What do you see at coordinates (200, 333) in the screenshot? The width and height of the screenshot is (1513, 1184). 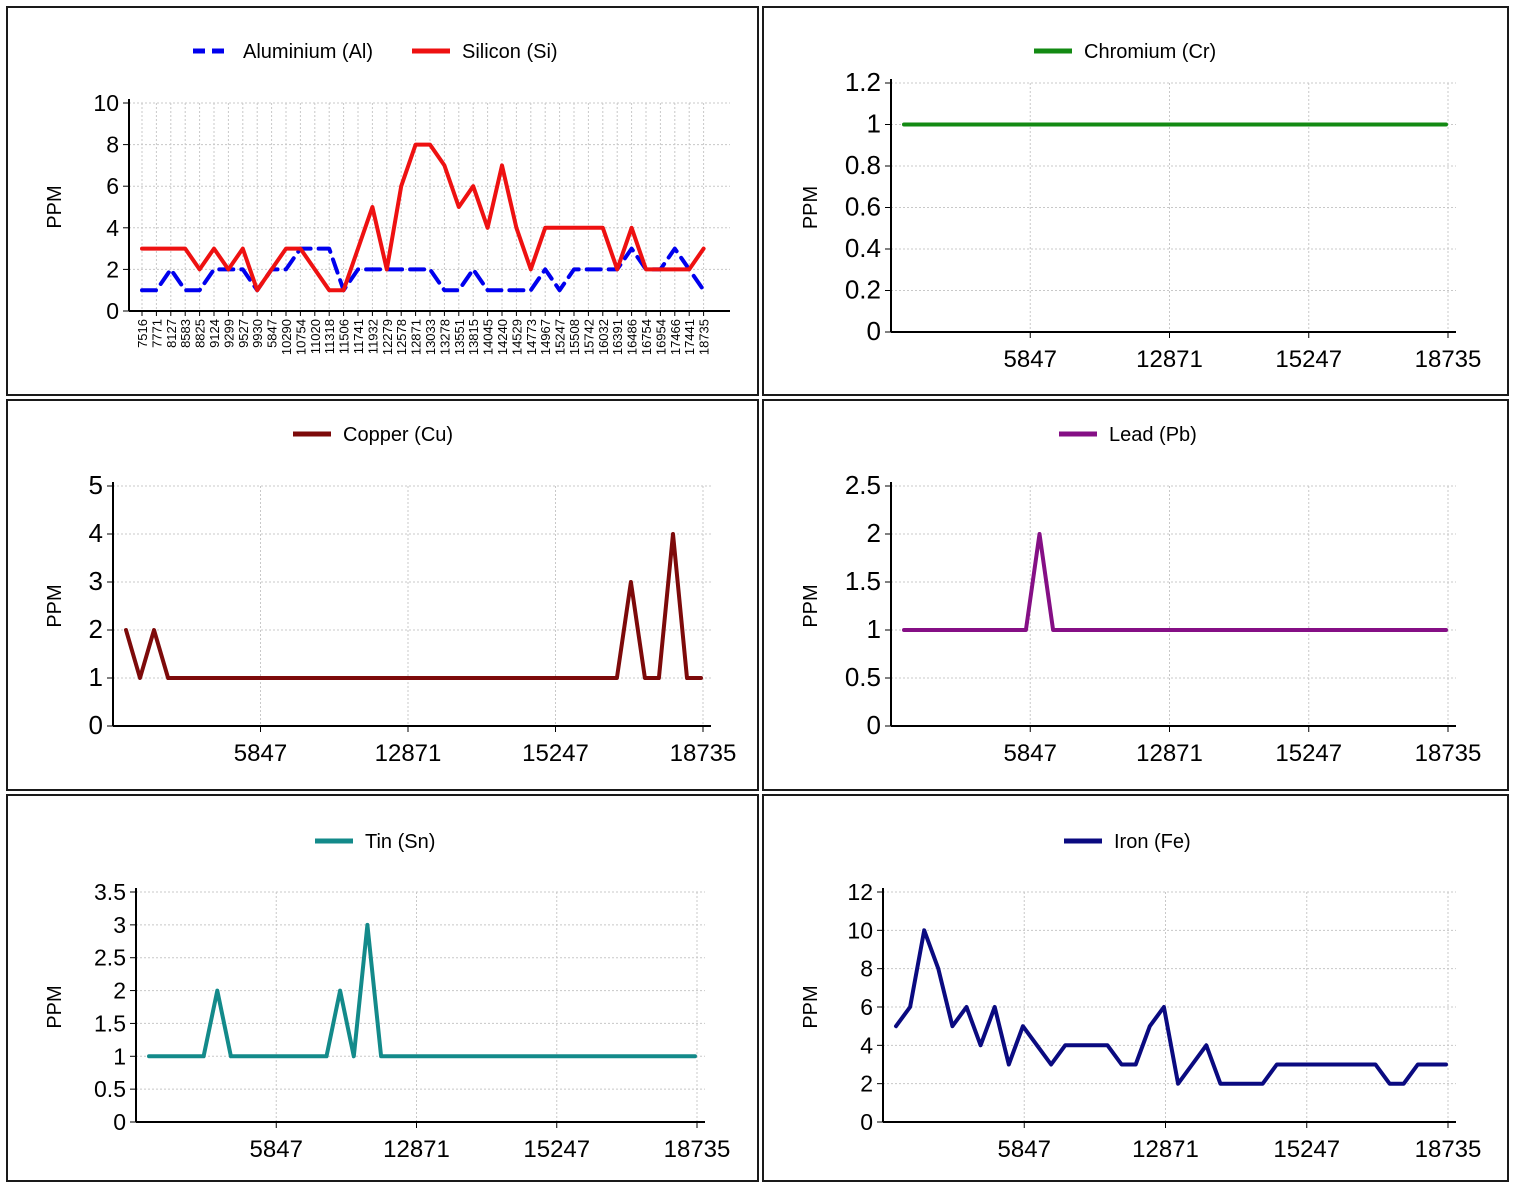 I see `x-tick-label: 8825` at bounding box center [200, 333].